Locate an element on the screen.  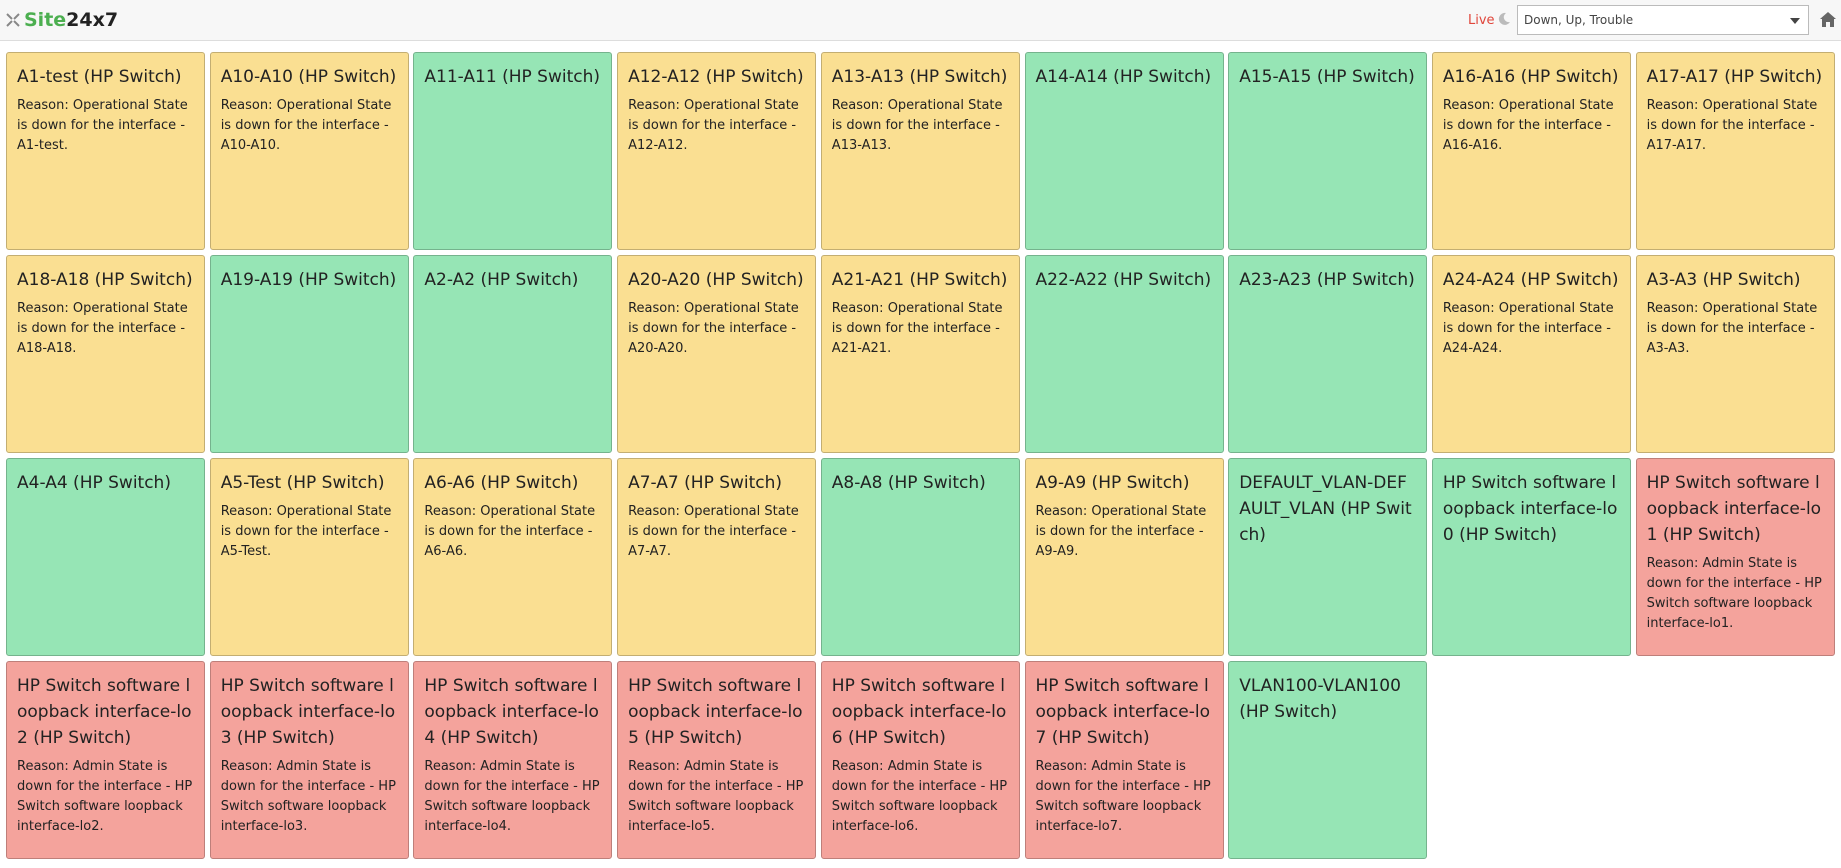
header: Site24x7 Live Down, Up, Trouble is located at coordinates (920, 20).